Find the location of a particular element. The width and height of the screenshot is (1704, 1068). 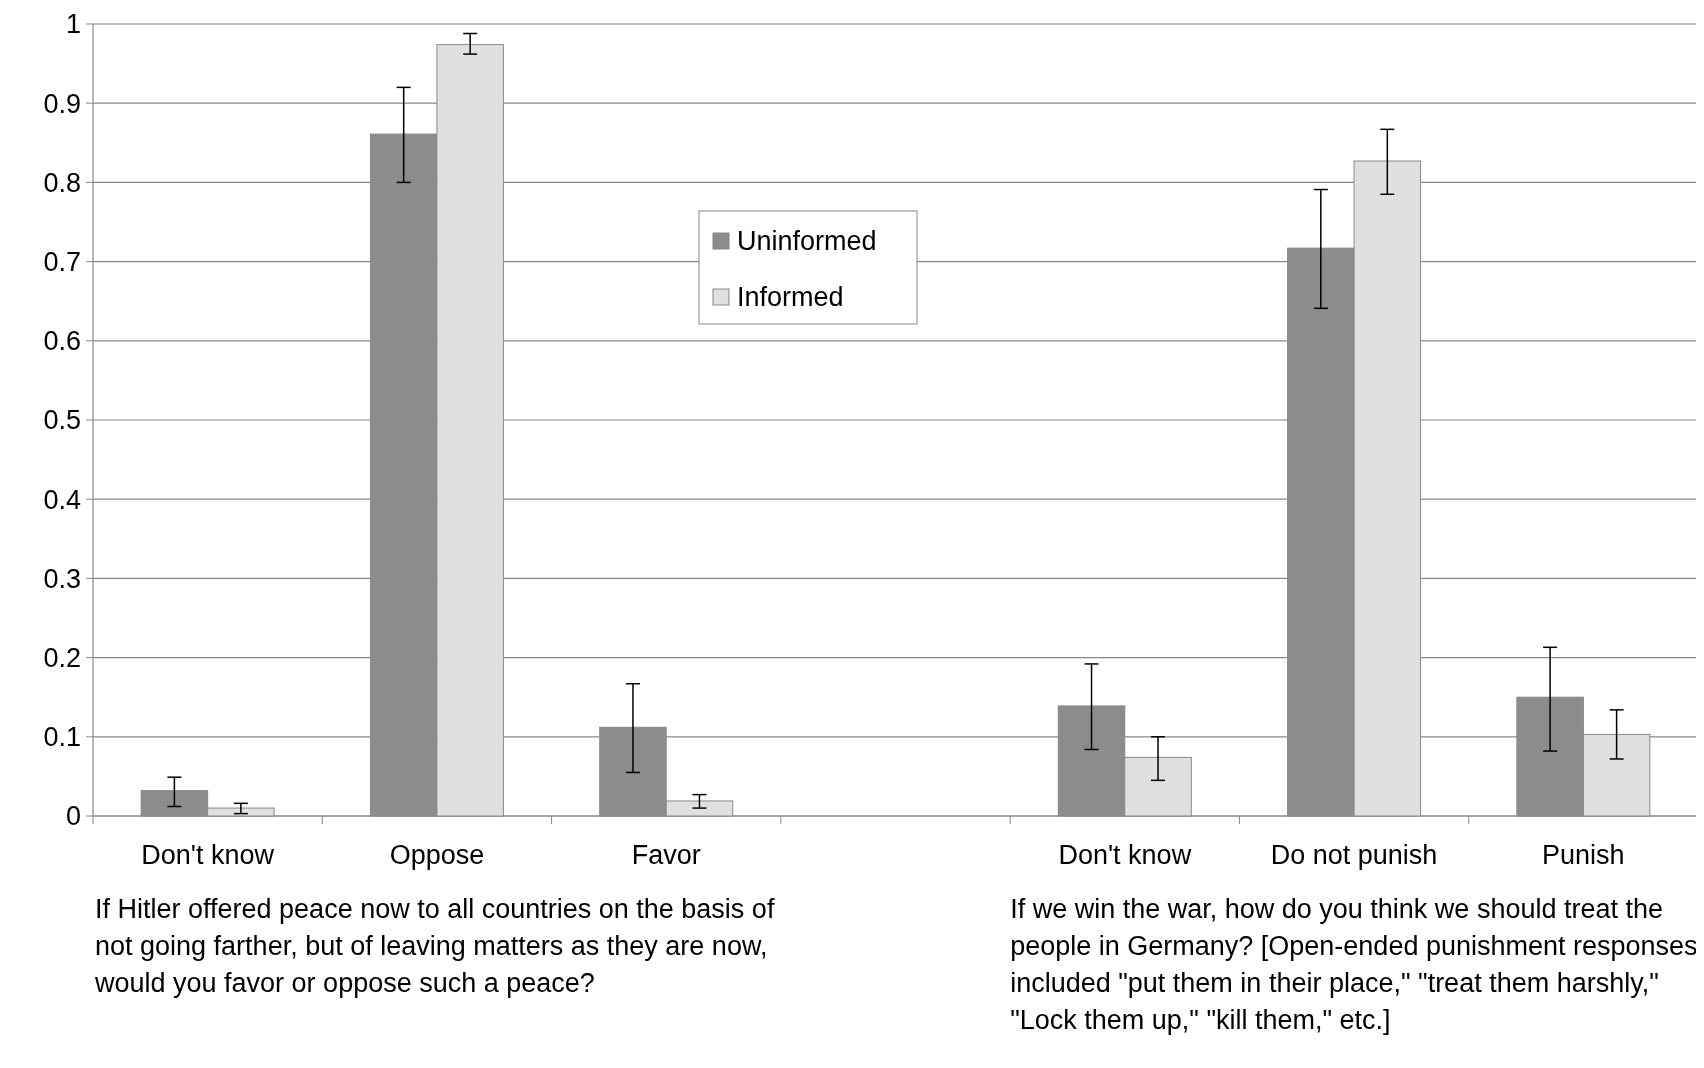

y-tick-label: 0.3 is located at coordinates (62, 578).